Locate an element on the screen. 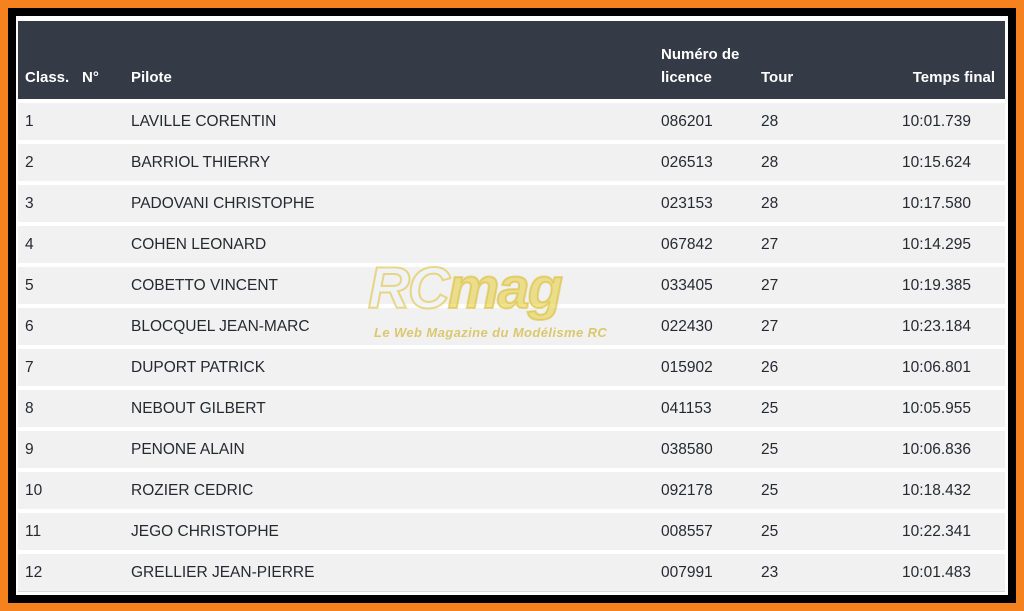 This screenshot has height=611, width=1024. cell-pilote: BARRIOL THIERRY is located at coordinates (389, 162).